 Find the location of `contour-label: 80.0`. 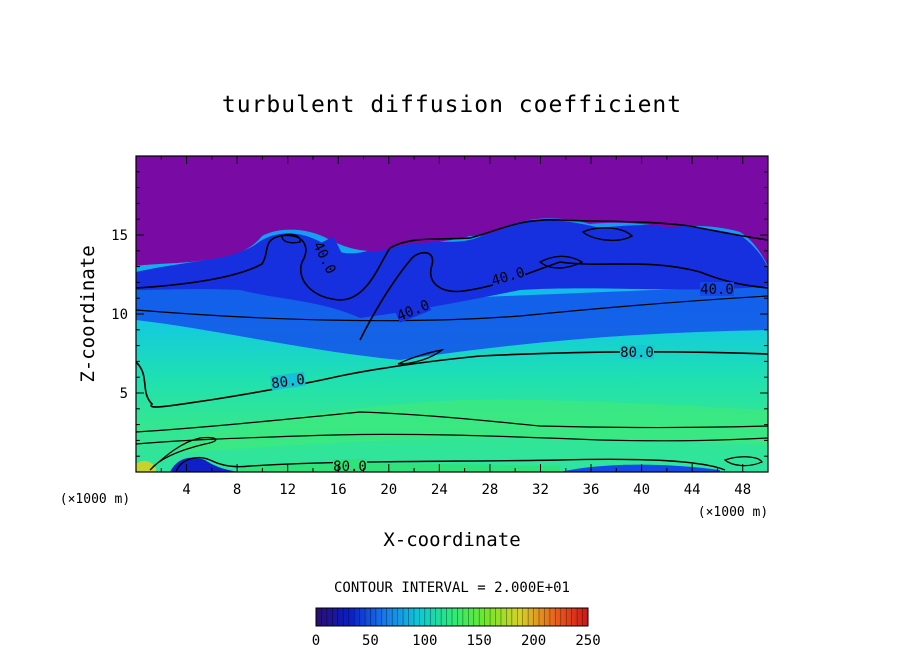

contour-label: 80.0 is located at coordinates (637, 353).